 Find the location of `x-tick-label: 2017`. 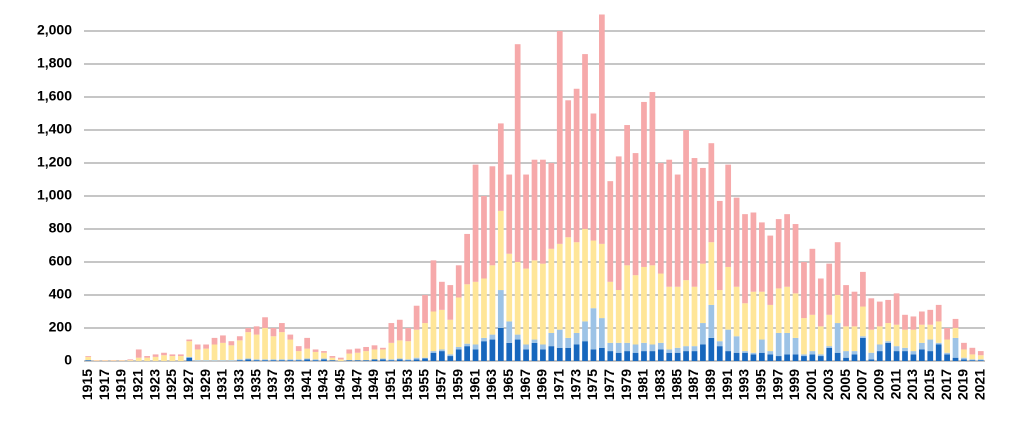

x-tick-label: 2017 is located at coordinates (946, 384).